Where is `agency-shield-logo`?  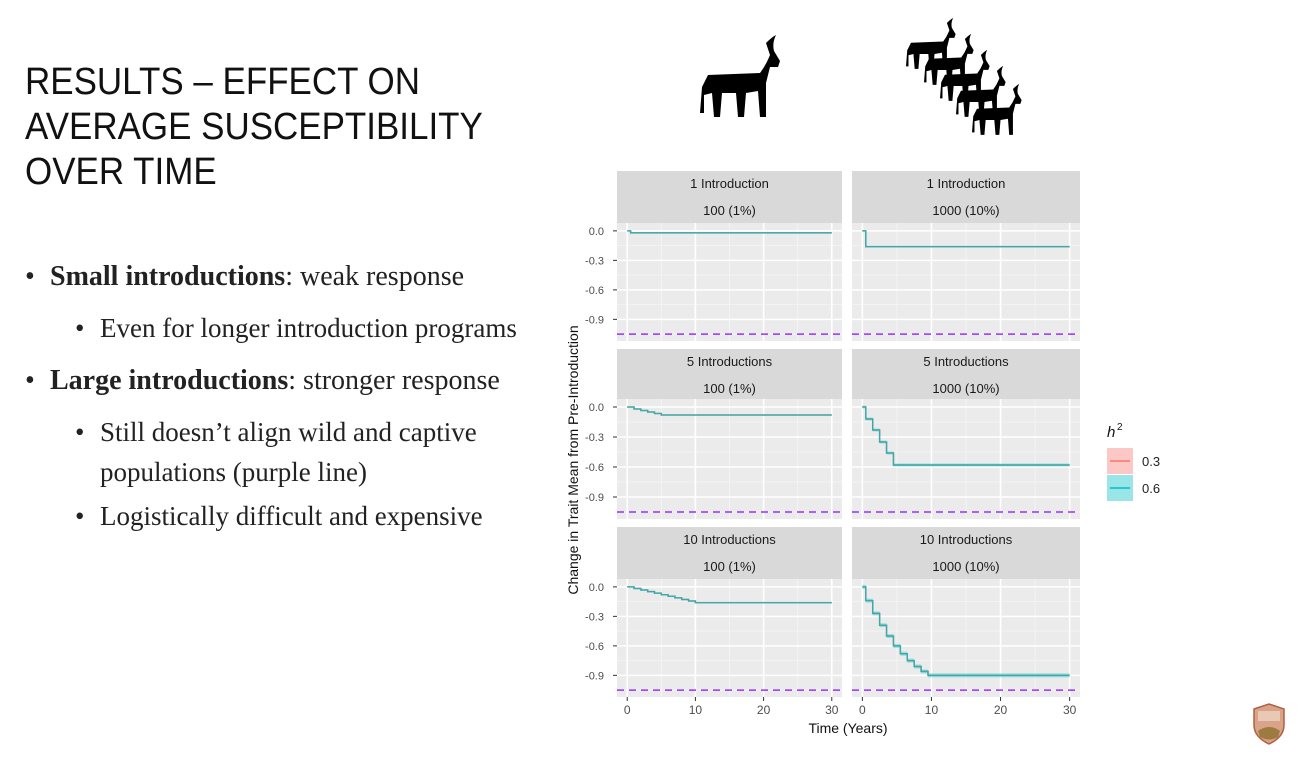
agency-shield-logo is located at coordinates (1269, 724).